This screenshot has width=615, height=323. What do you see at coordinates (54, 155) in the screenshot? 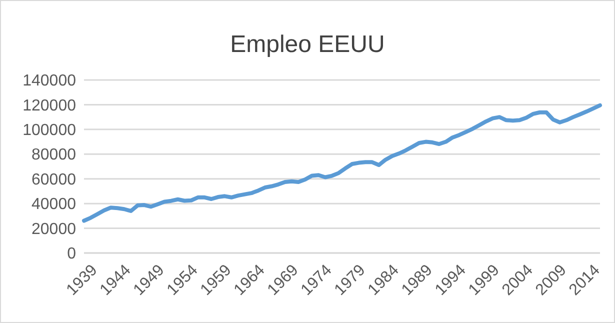
I see `y-tick-label: 80000` at bounding box center [54, 155].